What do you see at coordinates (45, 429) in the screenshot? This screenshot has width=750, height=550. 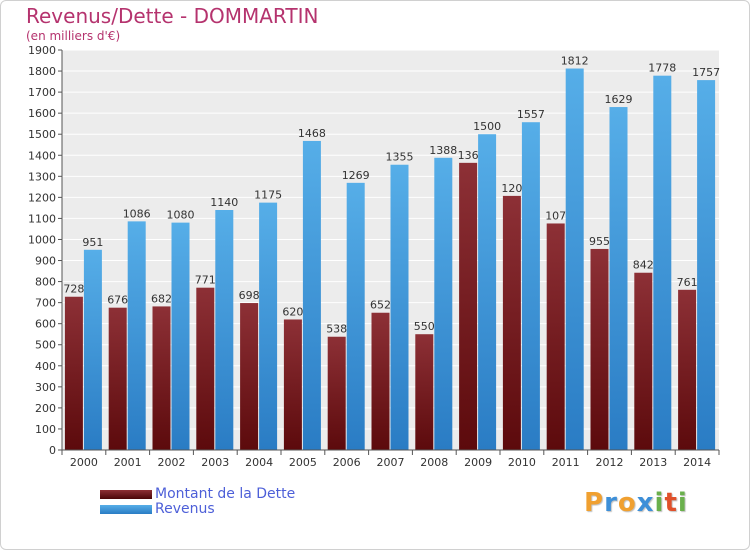 I see `y-tick-label: 100` at bounding box center [45, 429].